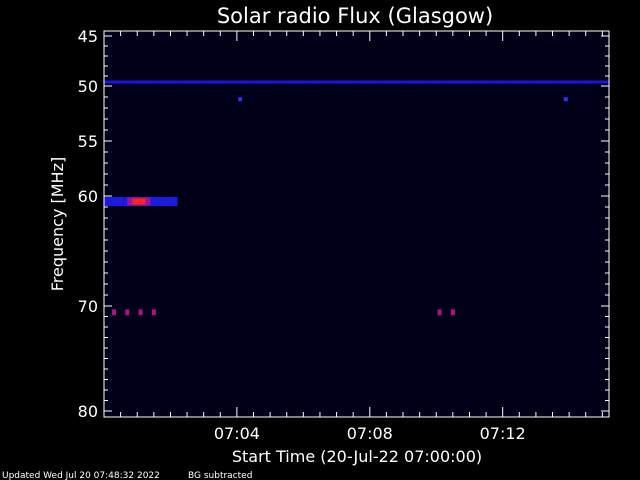  Describe the element at coordinates (237, 433) in the screenshot. I see `x-tick-label: 07:04` at that location.